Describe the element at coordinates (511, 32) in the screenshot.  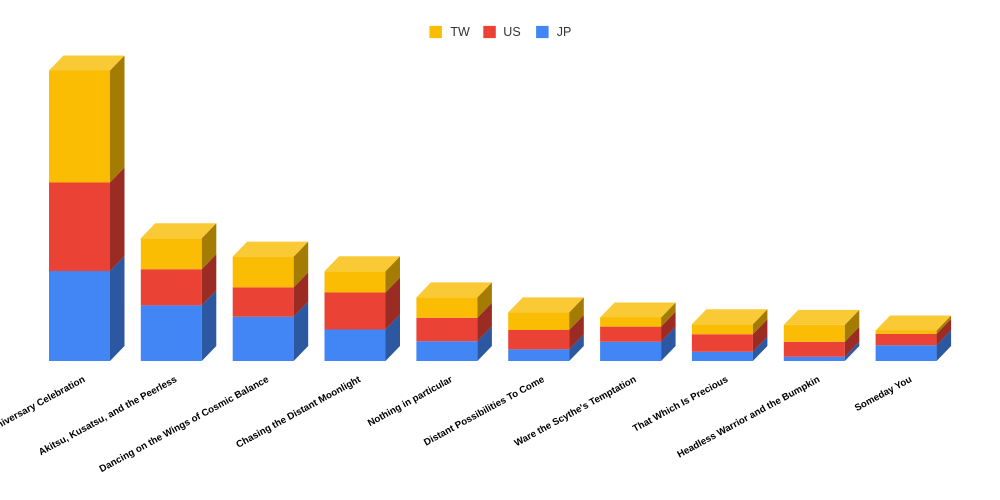
I see `svg-text: US` at that location.